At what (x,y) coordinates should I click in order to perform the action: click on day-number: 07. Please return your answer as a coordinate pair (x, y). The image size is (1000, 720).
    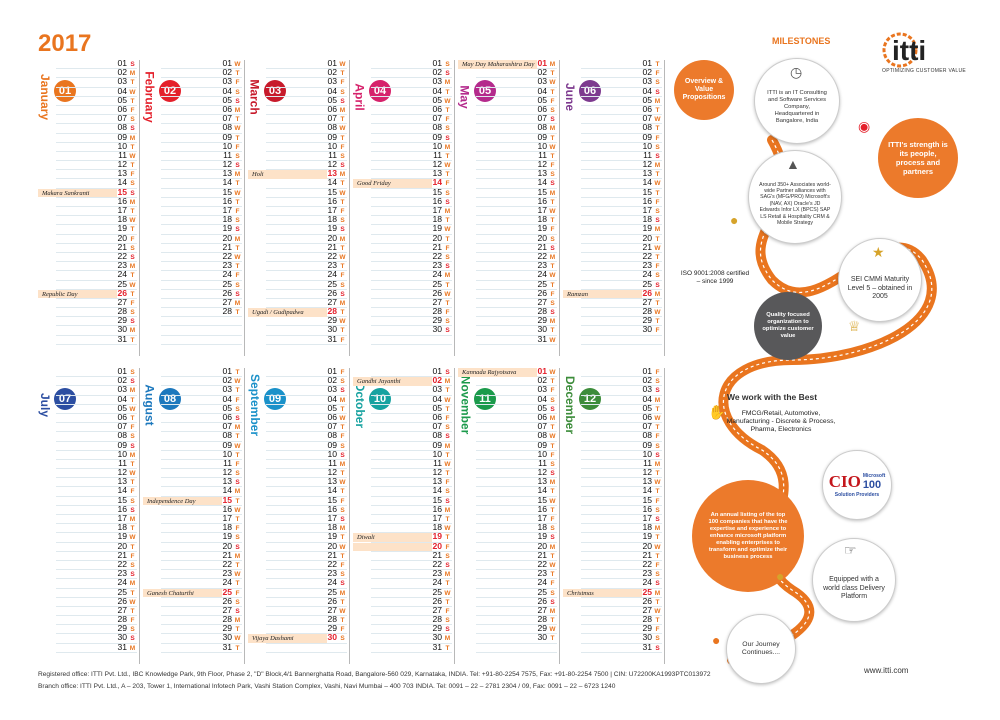
    Looking at the image, I should click on (437, 426).